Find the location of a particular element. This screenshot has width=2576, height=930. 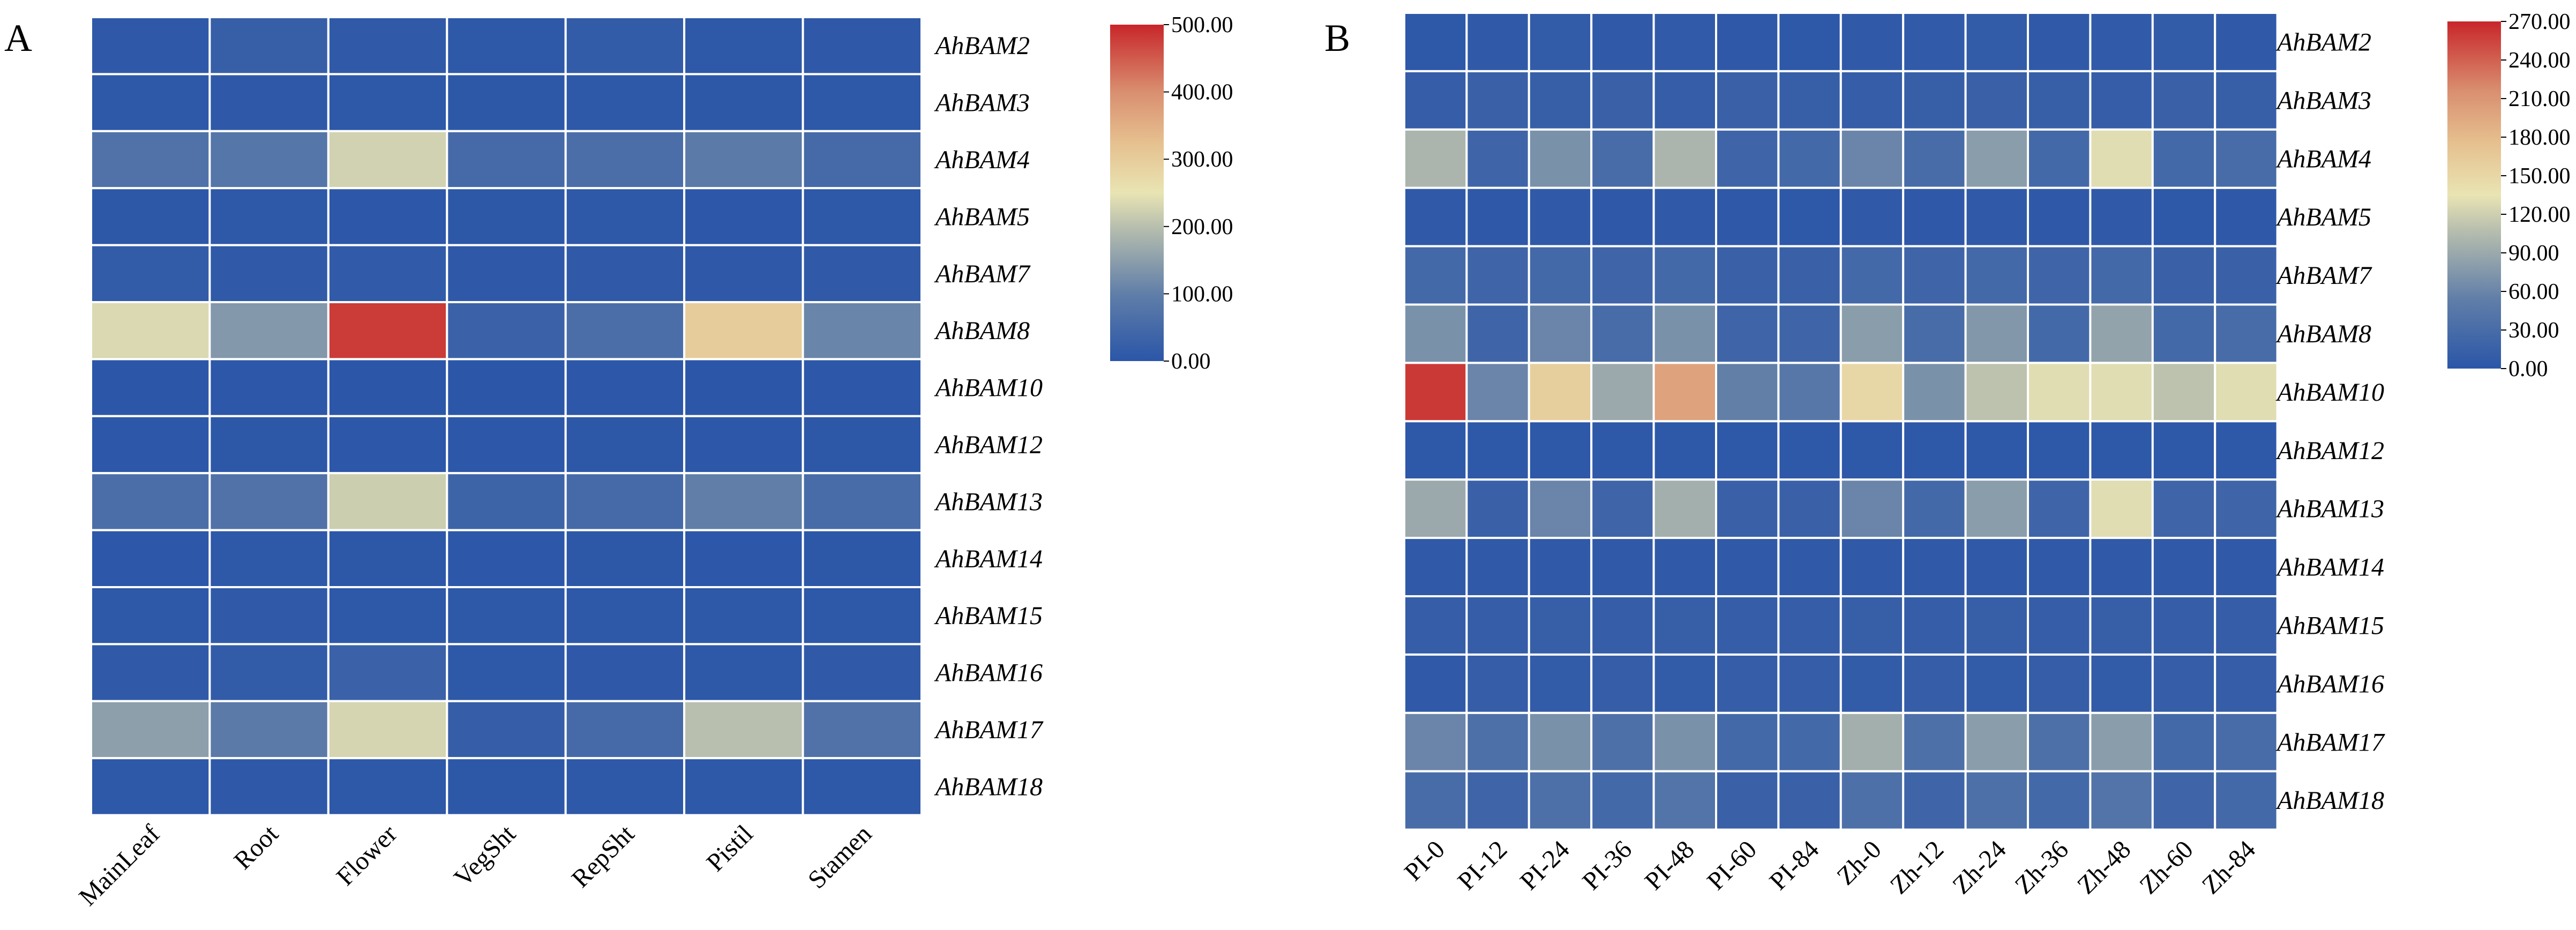

panel-label-a: A is located at coordinates (18, 38).